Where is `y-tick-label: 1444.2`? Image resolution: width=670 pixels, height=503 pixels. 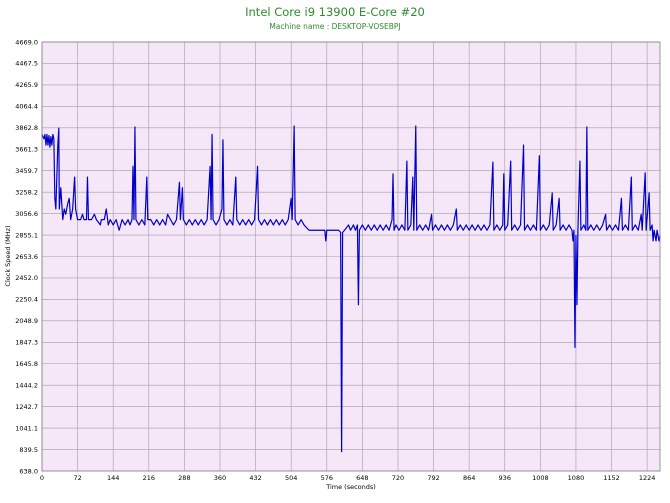
y-tick-label: 1444.2 is located at coordinates (26, 386).